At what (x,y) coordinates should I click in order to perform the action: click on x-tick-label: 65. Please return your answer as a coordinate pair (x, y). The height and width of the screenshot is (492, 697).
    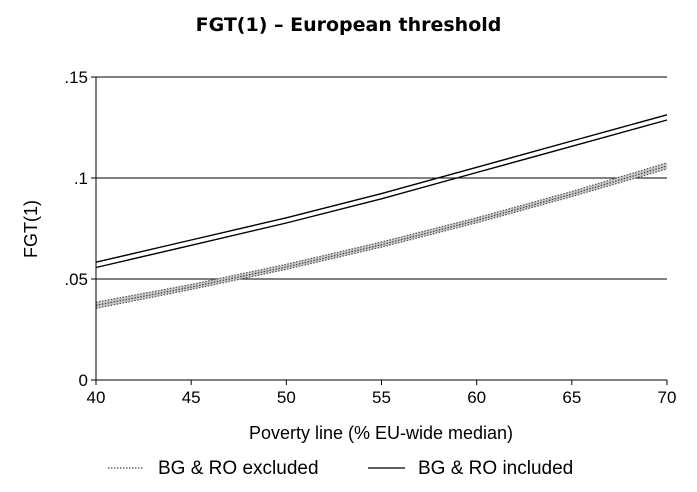
    Looking at the image, I should click on (571, 397).